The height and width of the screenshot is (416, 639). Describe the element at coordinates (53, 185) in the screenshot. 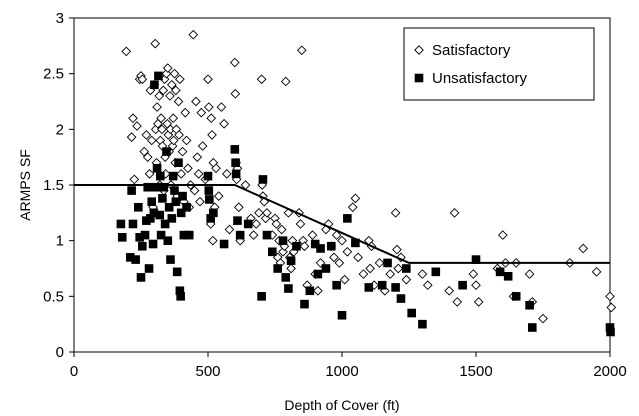

I see `y-tick-label: 1.5` at that location.